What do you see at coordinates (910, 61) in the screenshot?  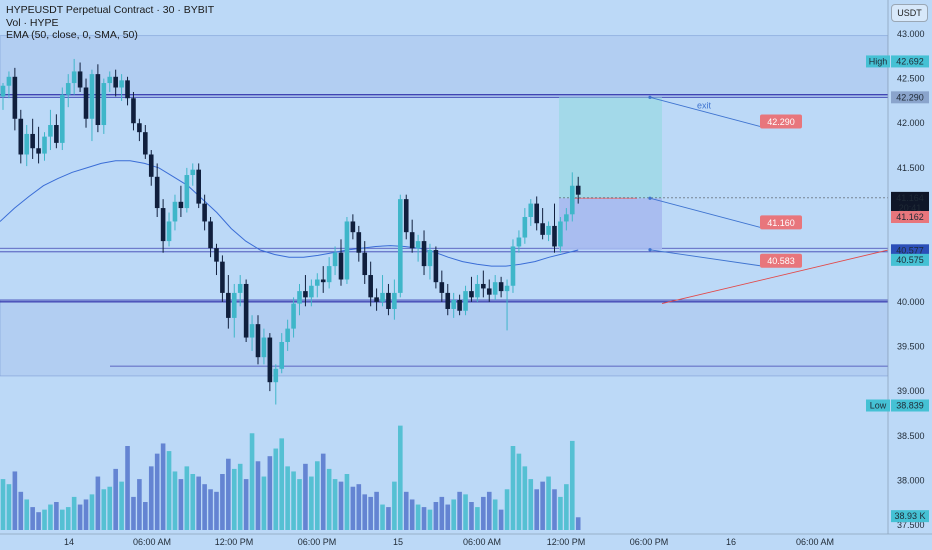 I see `axis-label-value: 42.692` at bounding box center [910, 61].